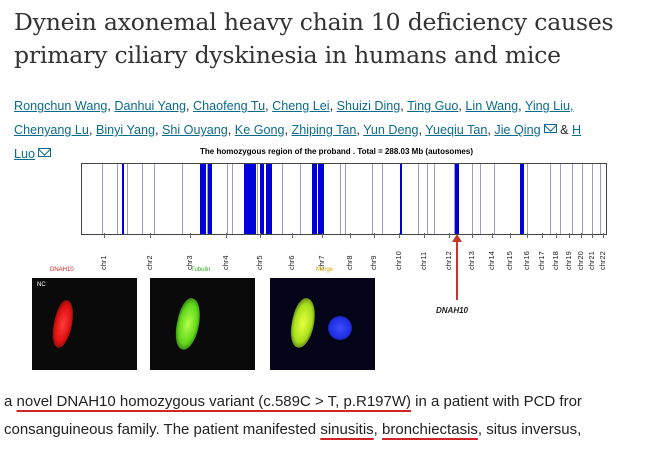  Describe the element at coordinates (430, 429) in the screenshot. I see `highlight-bronchiectasis: bronchiectasis` at that location.